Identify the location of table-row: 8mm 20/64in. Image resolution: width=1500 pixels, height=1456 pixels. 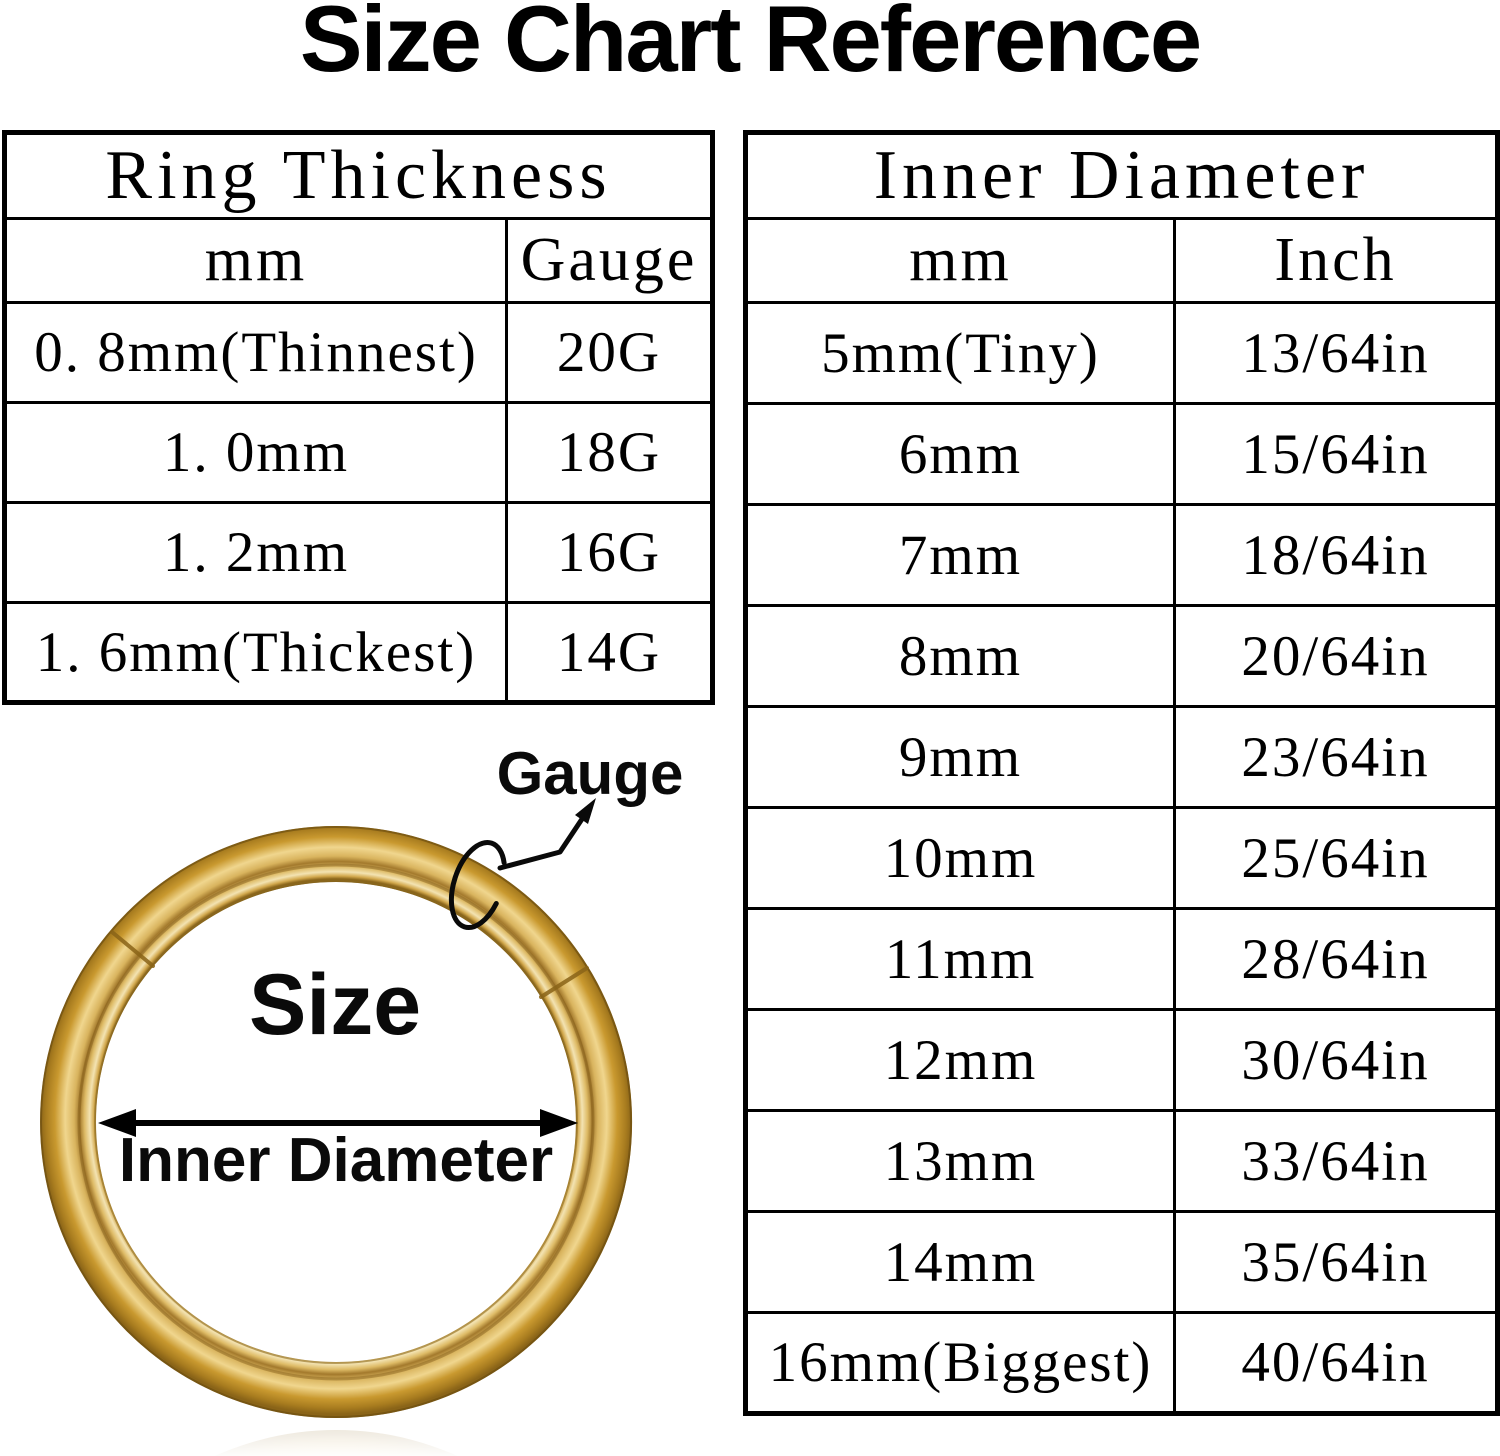
(1122, 656).